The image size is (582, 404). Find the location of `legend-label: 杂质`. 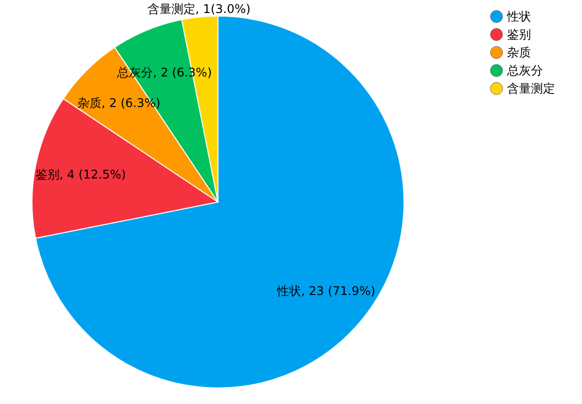

legend-label: 杂质 is located at coordinates (519, 53).